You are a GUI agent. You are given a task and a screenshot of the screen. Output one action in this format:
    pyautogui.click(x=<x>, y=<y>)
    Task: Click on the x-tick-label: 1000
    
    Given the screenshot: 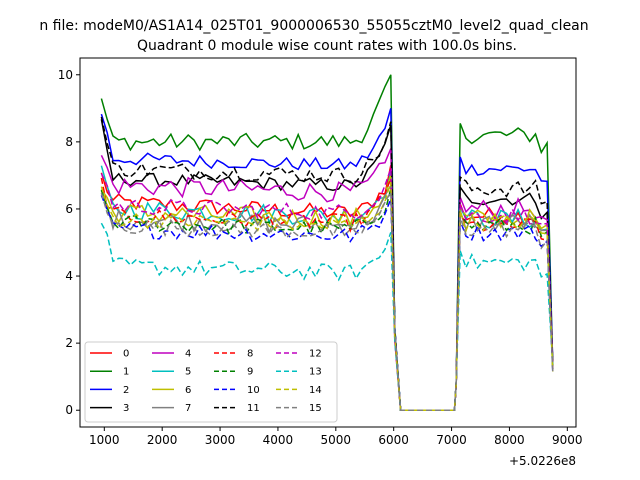 What is the action you would take?
    pyautogui.click(x=104, y=440)
    